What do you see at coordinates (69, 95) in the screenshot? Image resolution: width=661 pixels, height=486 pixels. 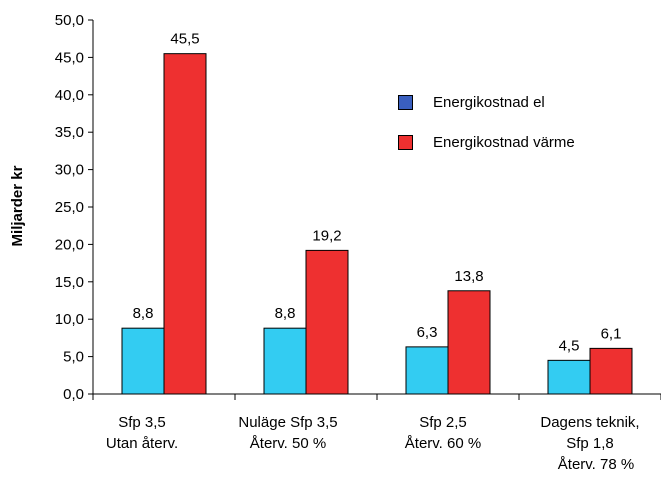 I see `y-tick-label: 40,0` at bounding box center [69, 95].